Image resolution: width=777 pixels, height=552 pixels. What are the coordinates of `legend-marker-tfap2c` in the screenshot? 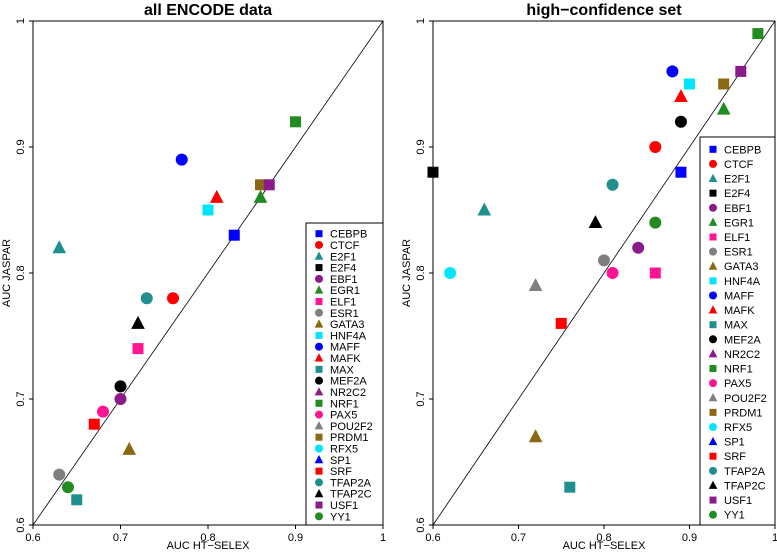 It's located at (713, 484).